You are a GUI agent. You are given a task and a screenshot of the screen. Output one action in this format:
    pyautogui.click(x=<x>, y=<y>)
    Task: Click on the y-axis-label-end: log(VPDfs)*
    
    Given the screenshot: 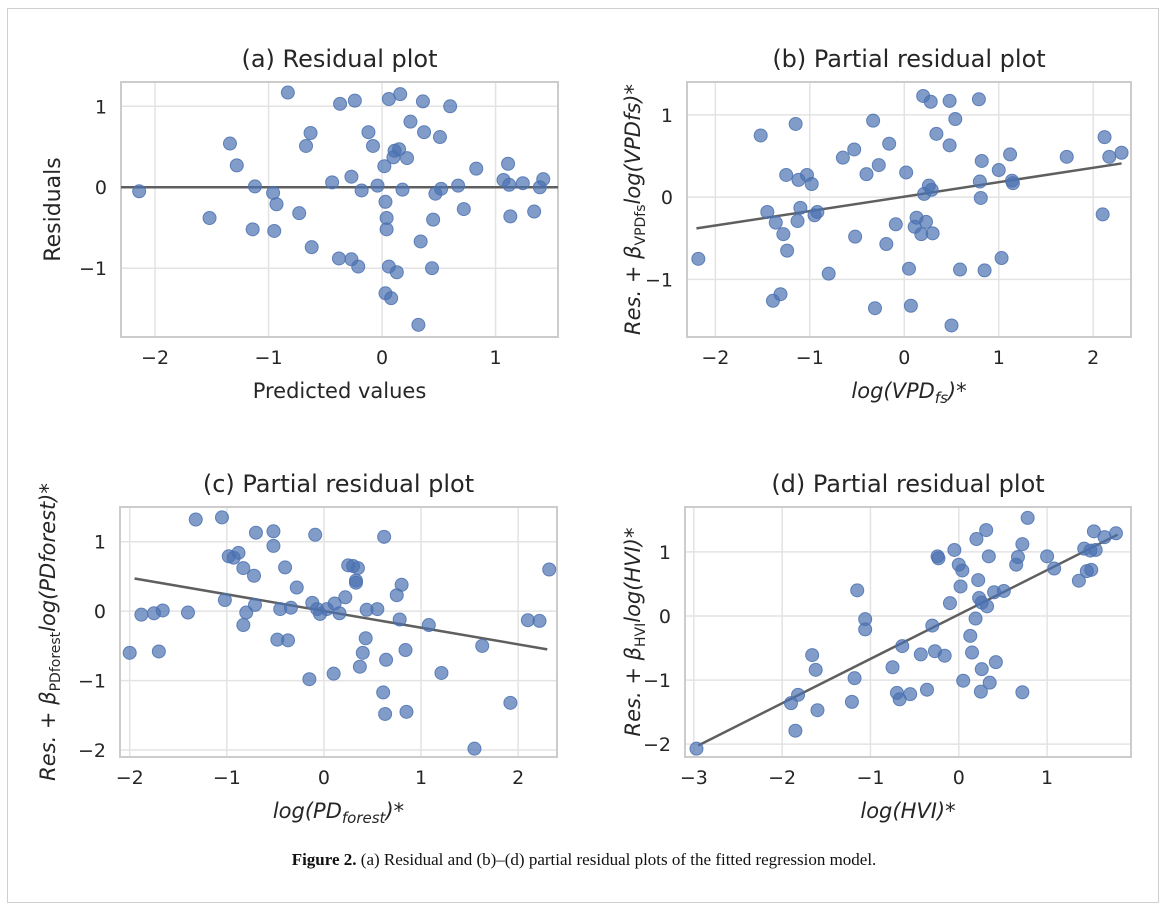 What is the action you would take?
    pyautogui.click(x=633, y=144)
    